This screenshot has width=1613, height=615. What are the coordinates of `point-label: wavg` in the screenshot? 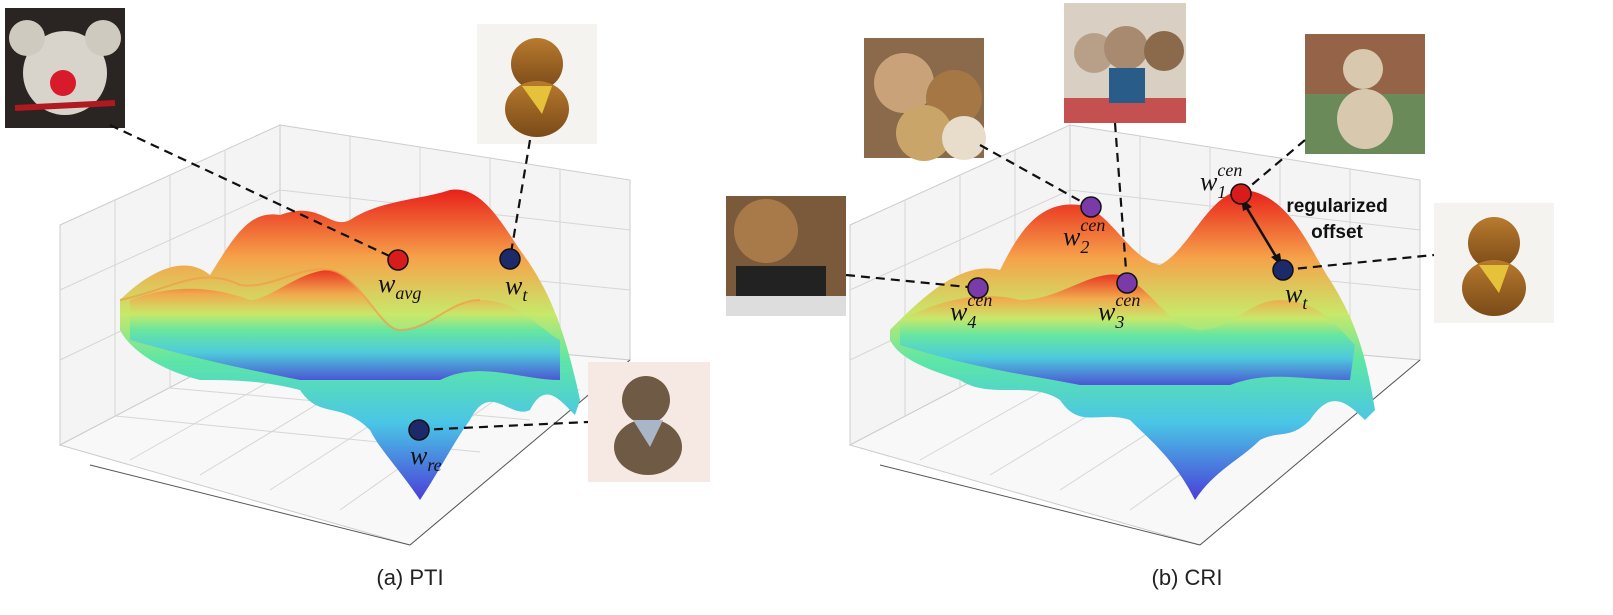 It's located at (399, 286).